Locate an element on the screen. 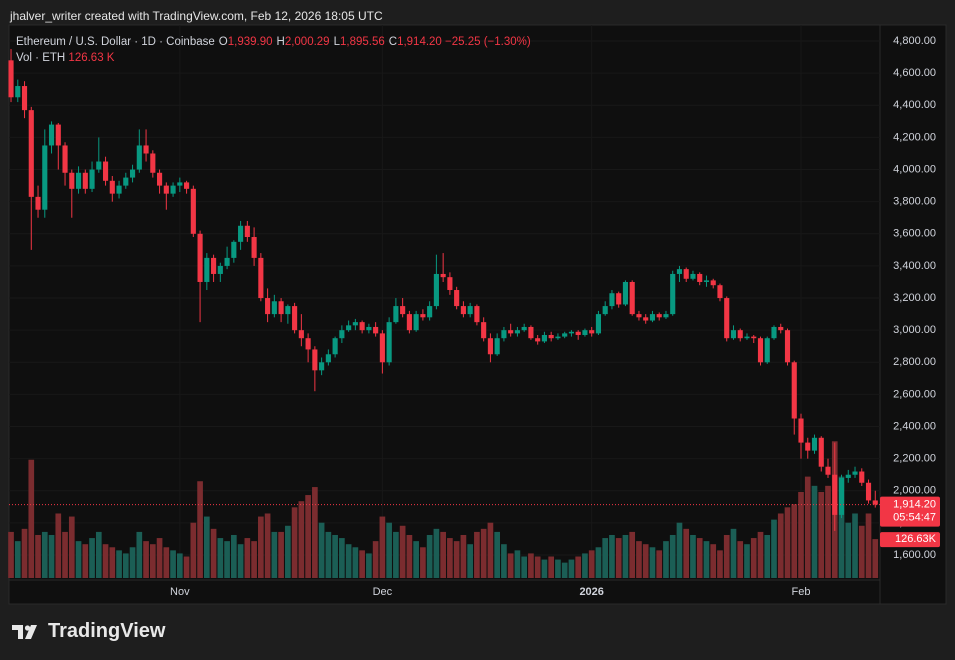  ohlc-value: 1,914.20 is located at coordinates (419, 42).